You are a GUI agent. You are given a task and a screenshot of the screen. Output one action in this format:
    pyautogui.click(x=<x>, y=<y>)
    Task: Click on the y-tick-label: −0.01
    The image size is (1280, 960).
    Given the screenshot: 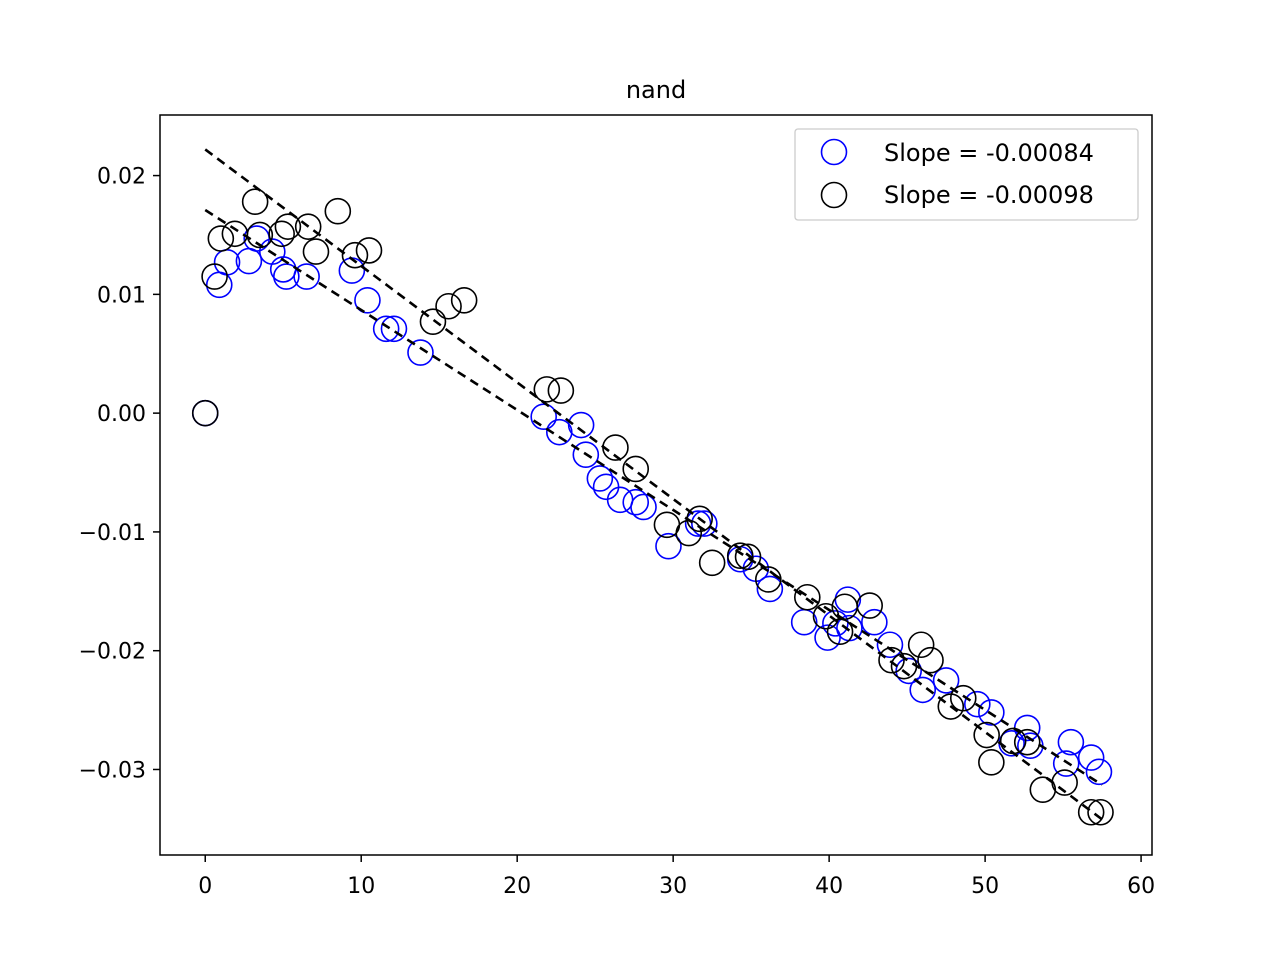 What is the action you would take?
    pyautogui.click(x=112, y=533)
    